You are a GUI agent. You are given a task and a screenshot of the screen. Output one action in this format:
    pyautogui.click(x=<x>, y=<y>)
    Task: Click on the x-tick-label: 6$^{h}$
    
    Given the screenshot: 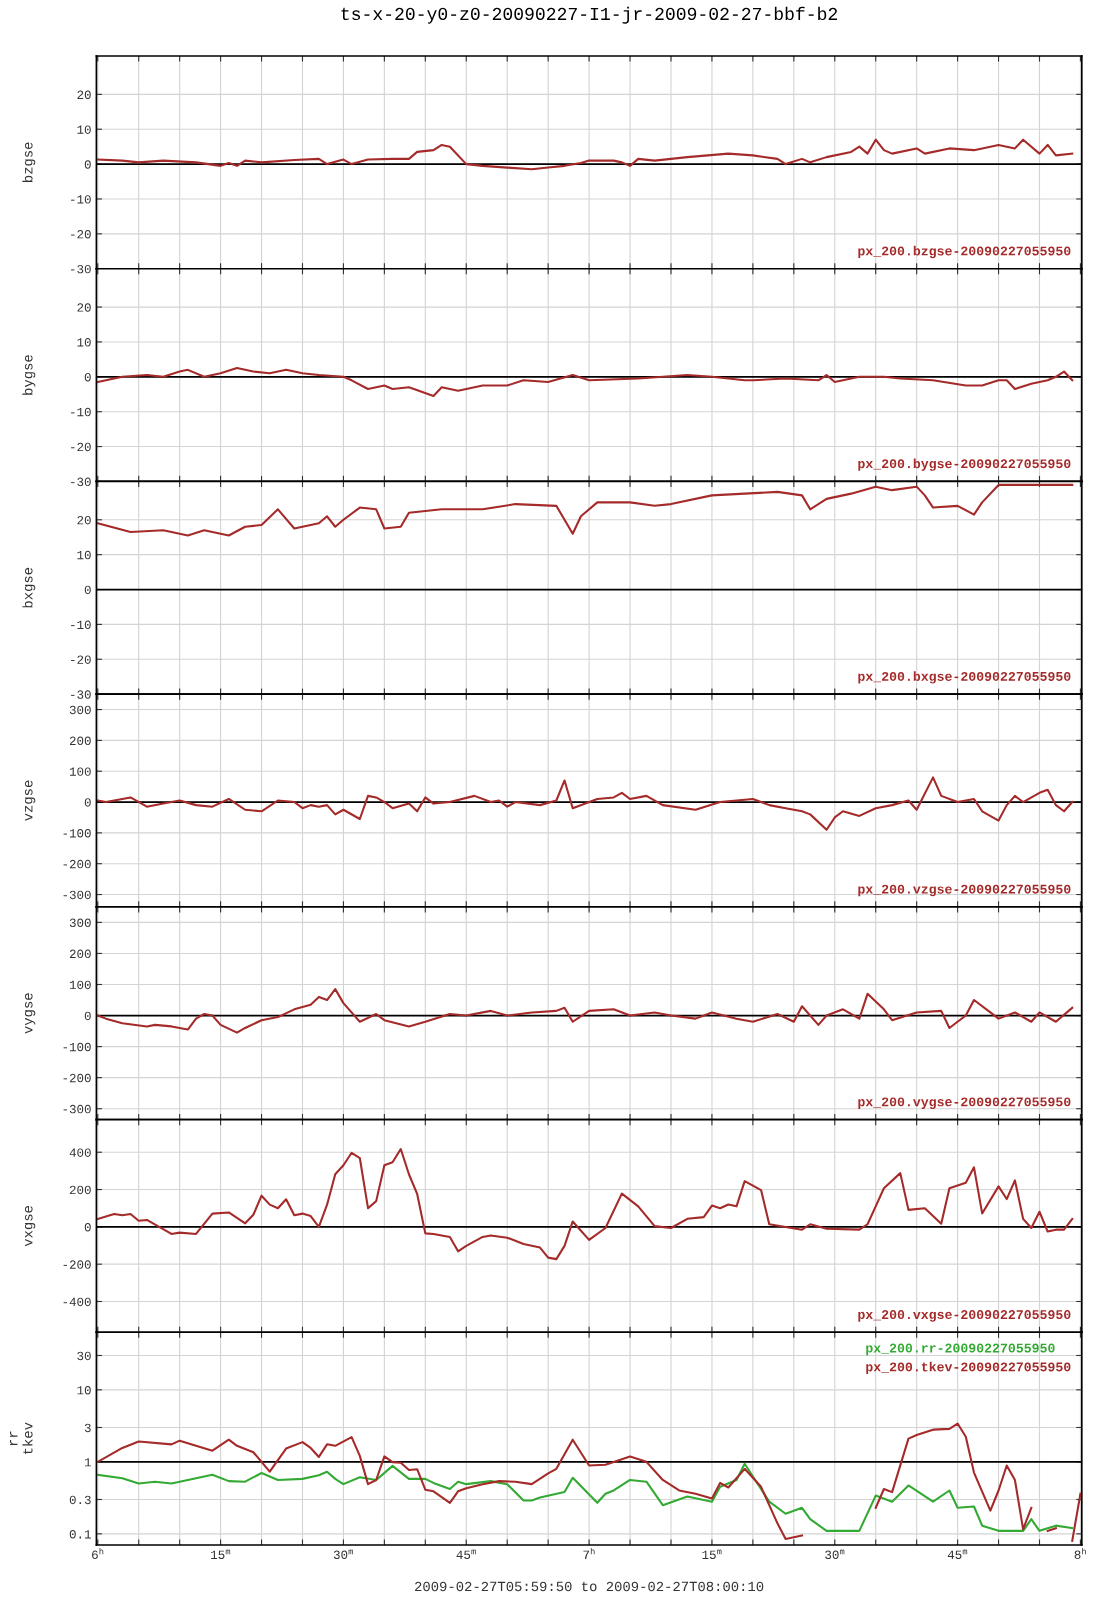 What is the action you would take?
    pyautogui.click(x=98, y=1553)
    